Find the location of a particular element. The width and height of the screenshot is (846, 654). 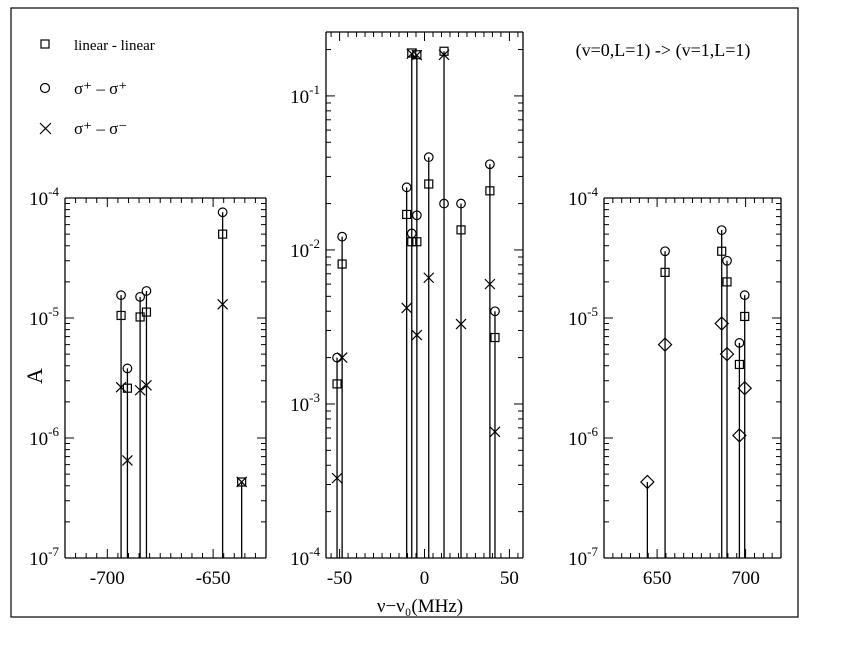

legend: linear - linear σ⁺ – σ⁺ σ⁺ – σ⁻ is located at coordinates (97, 88).